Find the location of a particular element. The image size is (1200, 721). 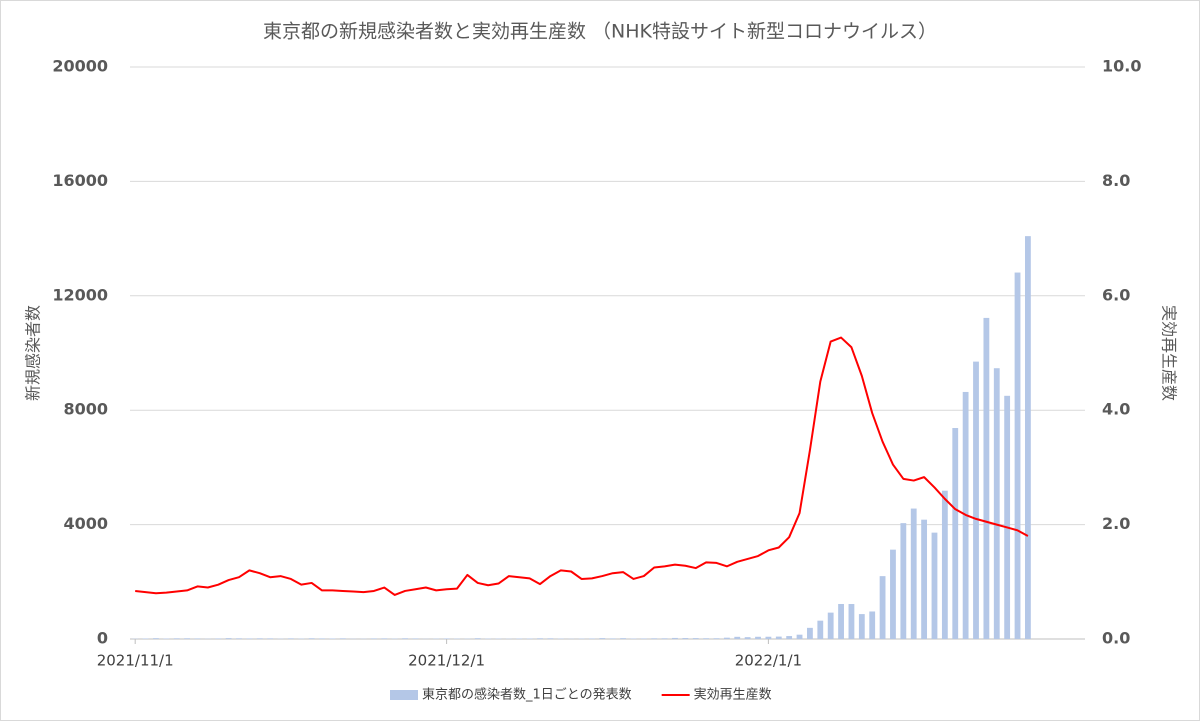

legend-swatch is located at coordinates (404, 695).